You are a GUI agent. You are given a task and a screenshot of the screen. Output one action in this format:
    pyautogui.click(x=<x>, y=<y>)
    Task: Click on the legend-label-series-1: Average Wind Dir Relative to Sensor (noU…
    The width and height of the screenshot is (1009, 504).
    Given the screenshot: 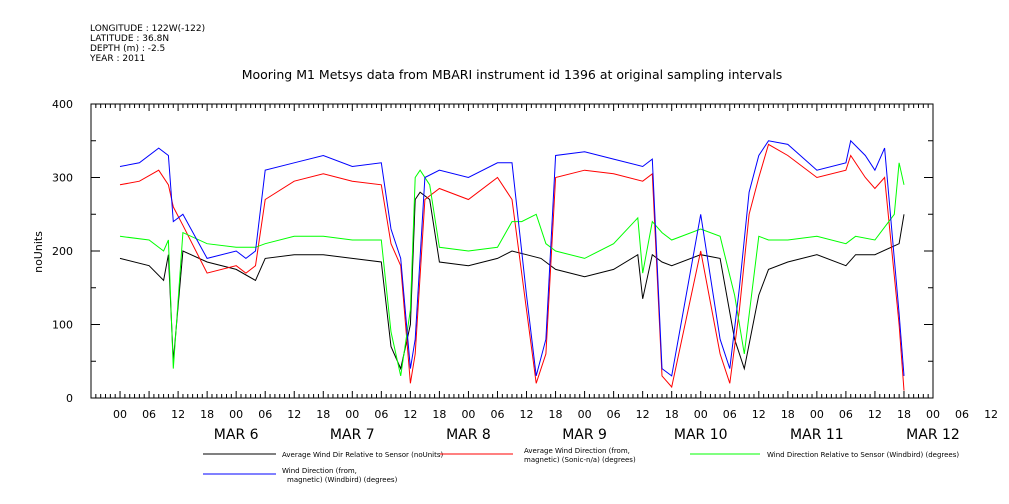 What is the action you would take?
    pyautogui.click(x=362, y=455)
    